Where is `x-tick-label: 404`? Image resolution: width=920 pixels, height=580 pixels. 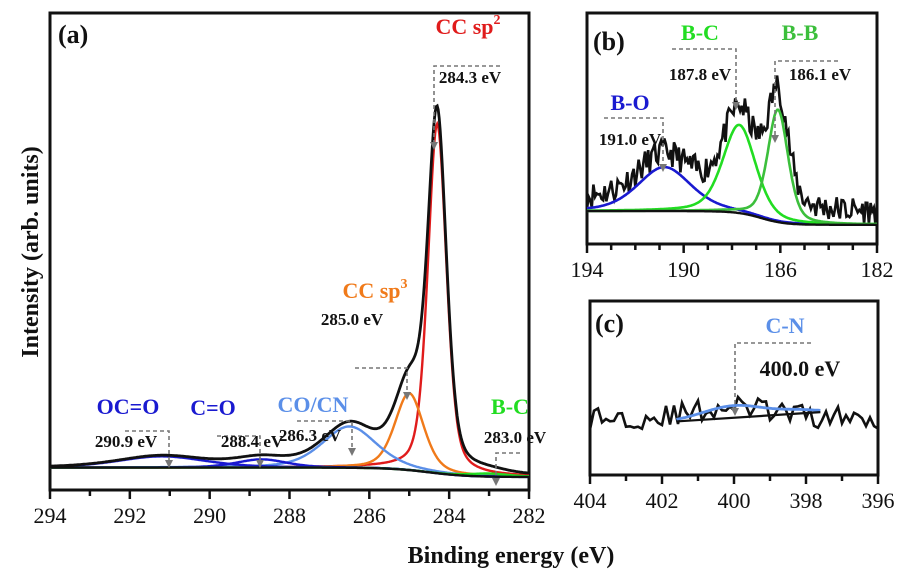 x-tick-label: 404 is located at coordinates (590, 500).